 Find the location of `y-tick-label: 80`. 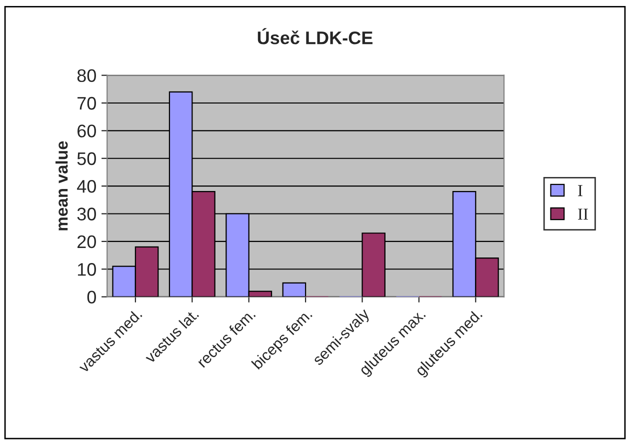

y-tick-label: 80 is located at coordinates (86, 75).